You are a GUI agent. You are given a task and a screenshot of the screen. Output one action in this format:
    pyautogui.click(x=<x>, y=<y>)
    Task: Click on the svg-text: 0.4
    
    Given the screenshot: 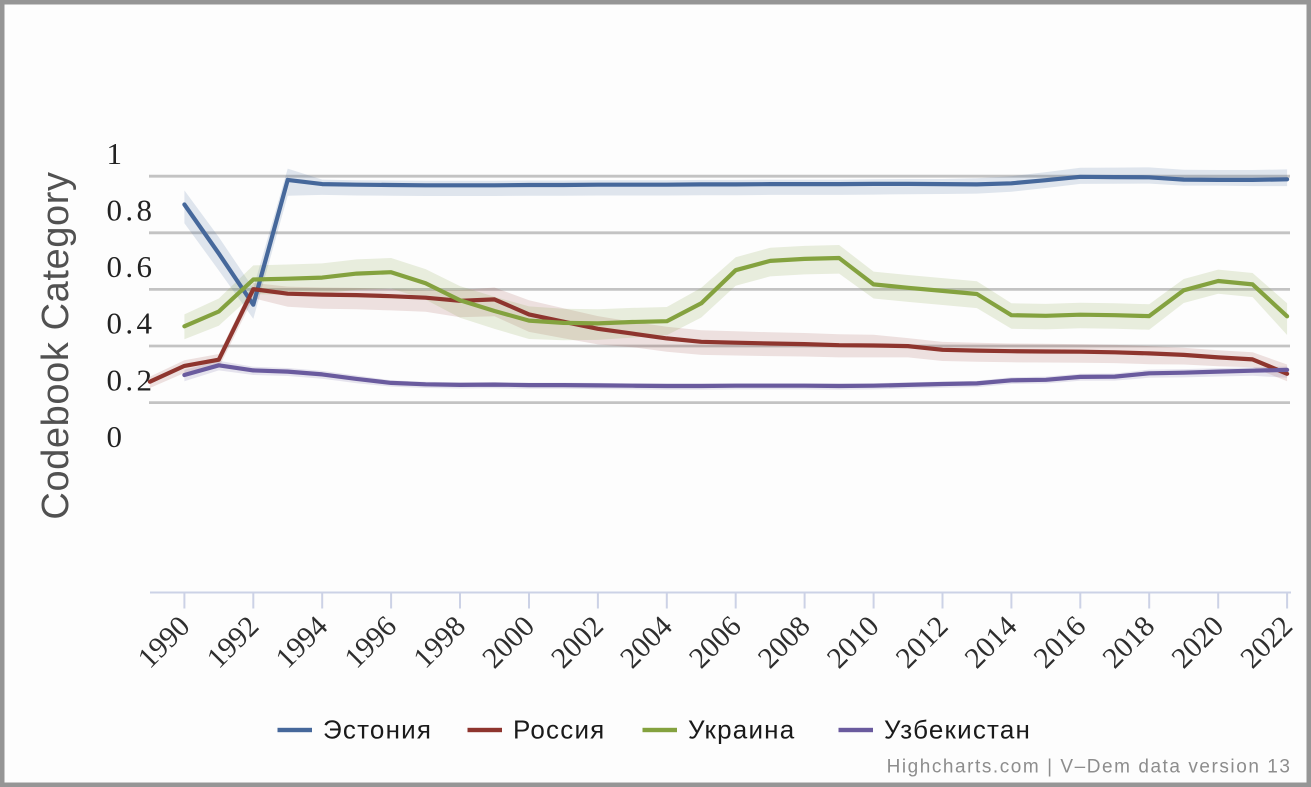 What is the action you would take?
    pyautogui.click(x=130, y=323)
    